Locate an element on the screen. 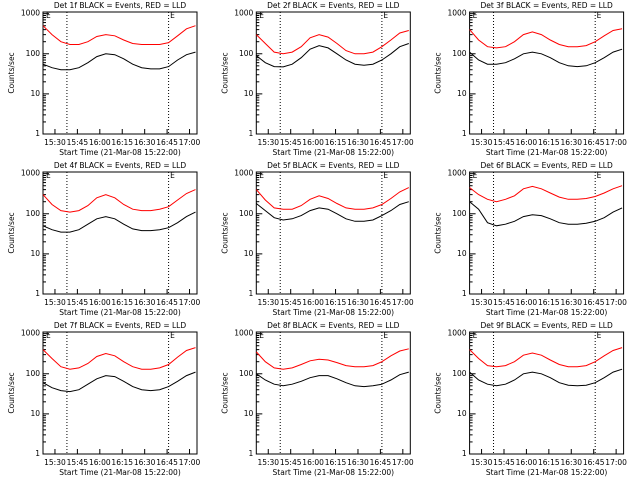  chart-title: Det 4f BLACK = Events, RED = LLD is located at coordinates (120, 165).